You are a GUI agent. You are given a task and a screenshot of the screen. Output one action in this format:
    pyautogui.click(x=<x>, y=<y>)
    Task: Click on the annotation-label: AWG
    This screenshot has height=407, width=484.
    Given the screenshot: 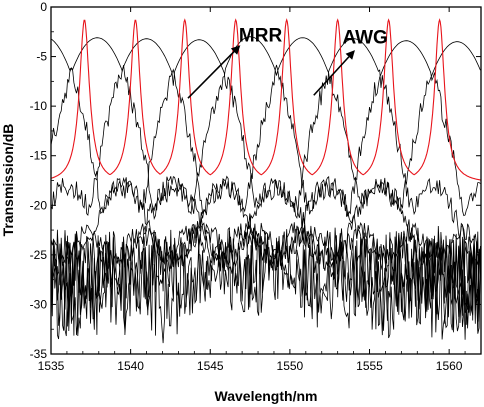 What is the action you would take?
    pyautogui.click(x=364, y=38)
    